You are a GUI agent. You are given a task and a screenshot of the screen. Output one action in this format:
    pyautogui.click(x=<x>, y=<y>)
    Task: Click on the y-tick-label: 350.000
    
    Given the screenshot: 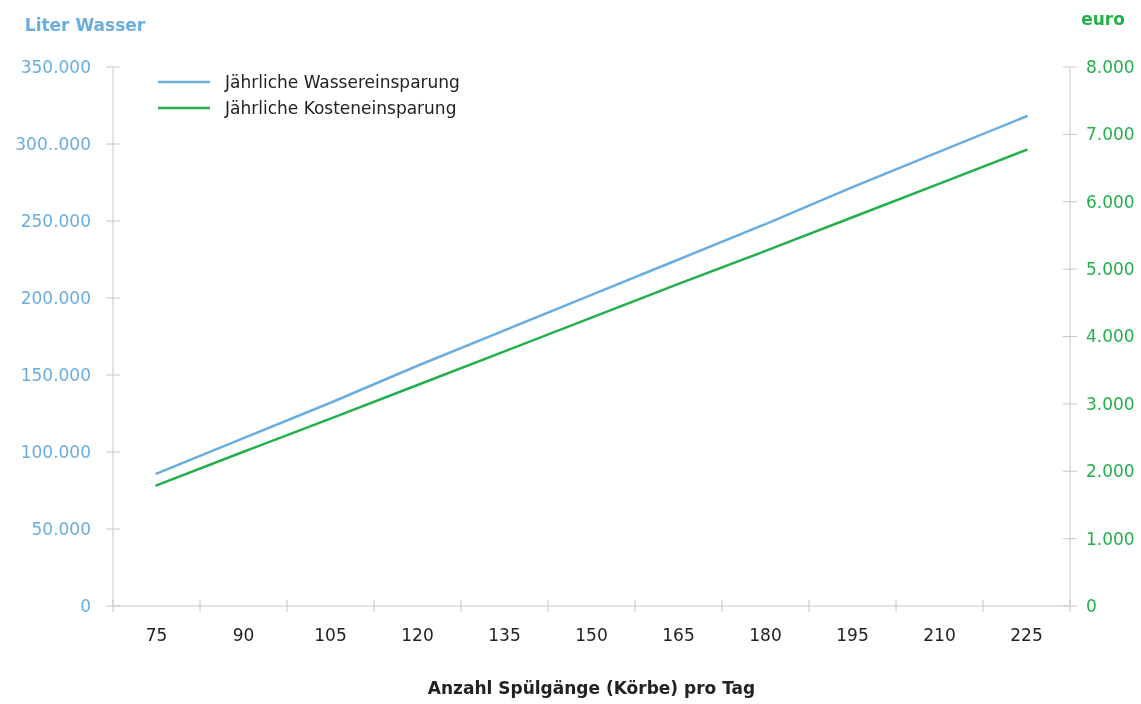 What is the action you would take?
    pyautogui.click(x=55, y=66)
    